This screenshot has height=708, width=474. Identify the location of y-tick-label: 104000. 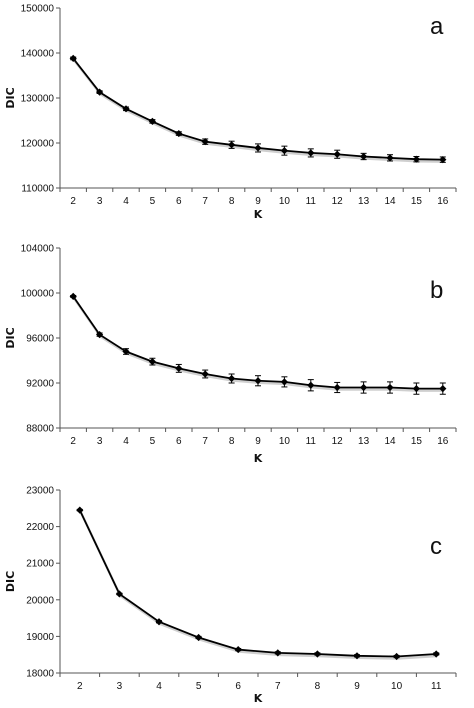
(38, 249).